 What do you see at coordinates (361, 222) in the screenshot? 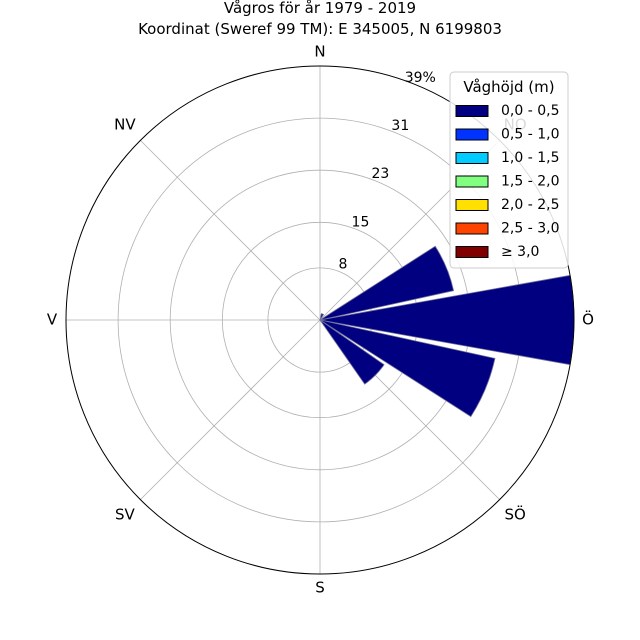
I see `radial-tick-label-2: 15` at bounding box center [361, 222].